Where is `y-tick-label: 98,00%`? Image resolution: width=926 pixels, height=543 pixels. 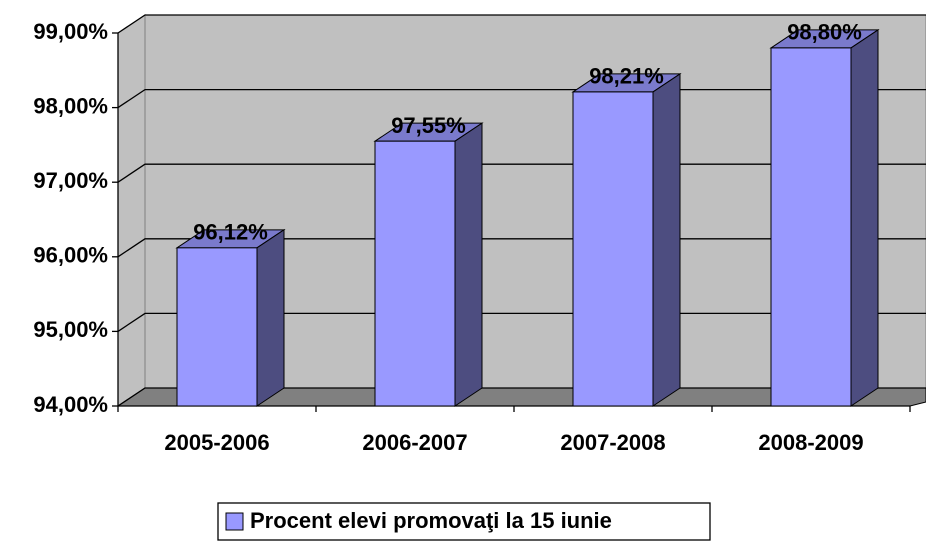 y-tick-label: 98,00% is located at coordinates (70, 105).